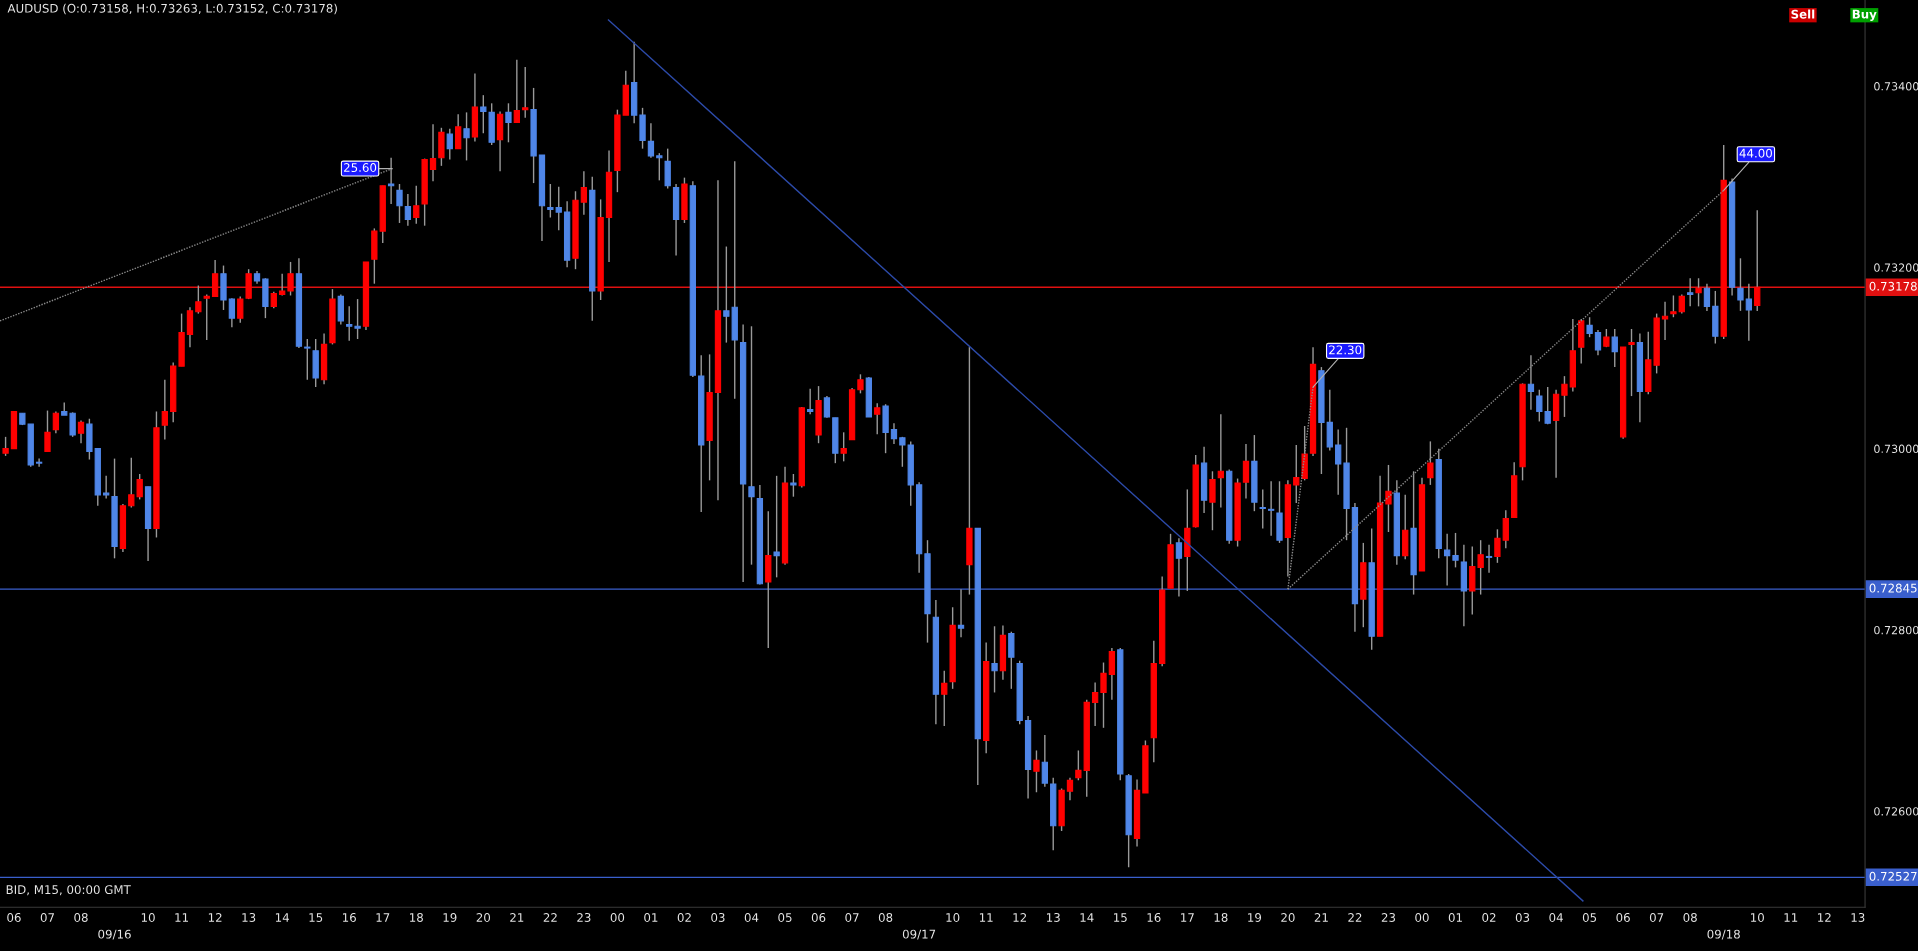 The height and width of the screenshot is (951, 1918). What do you see at coordinates (1803, 14) in the screenshot?
I see `annotation: Sell` at bounding box center [1803, 14].